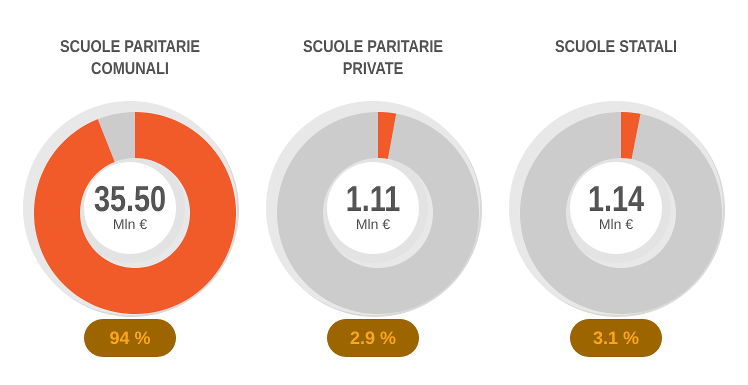 The width and height of the screenshot is (748, 385). I want to click on chart-title: SCUOLE PARITARIE COMUNALI, so click(130, 58).